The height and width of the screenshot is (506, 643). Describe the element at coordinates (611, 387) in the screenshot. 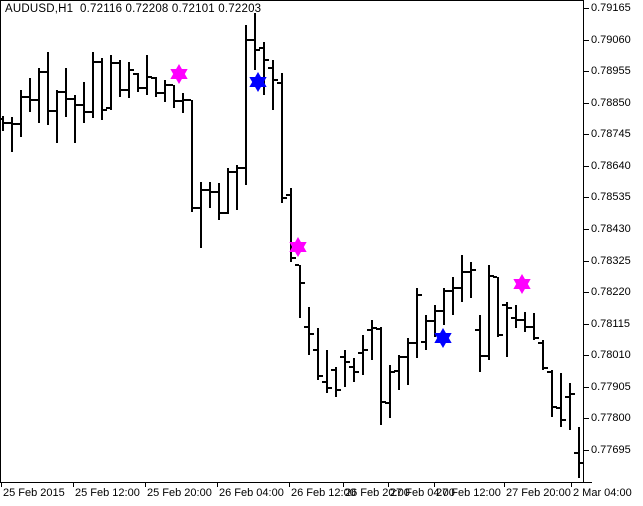

I see `price-axis-label: 0.77905` at that location.